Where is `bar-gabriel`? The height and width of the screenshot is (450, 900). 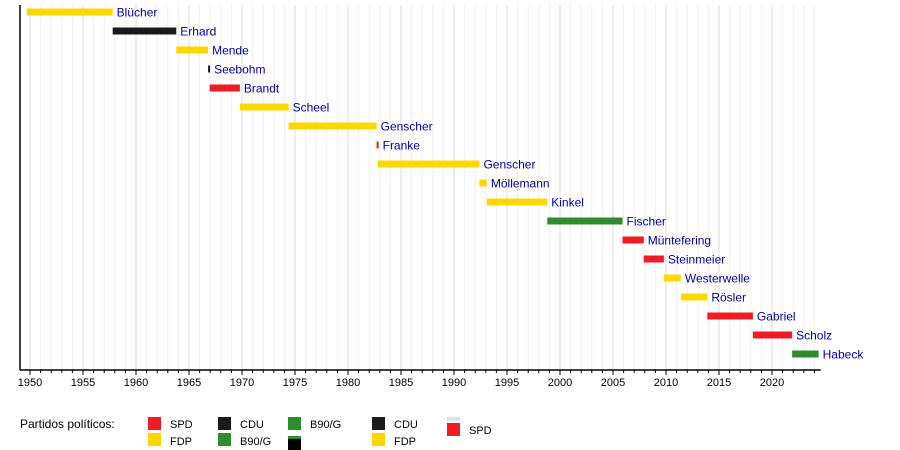 bar-gabriel is located at coordinates (730, 316).